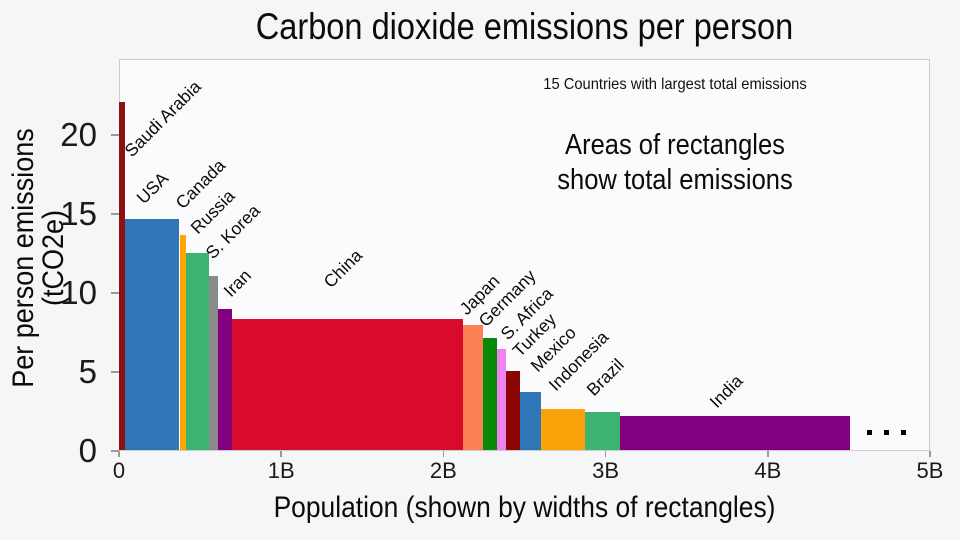  What do you see at coordinates (281, 454) in the screenshot?
I see `x-tick-1B` at bounding box center [281, 454].